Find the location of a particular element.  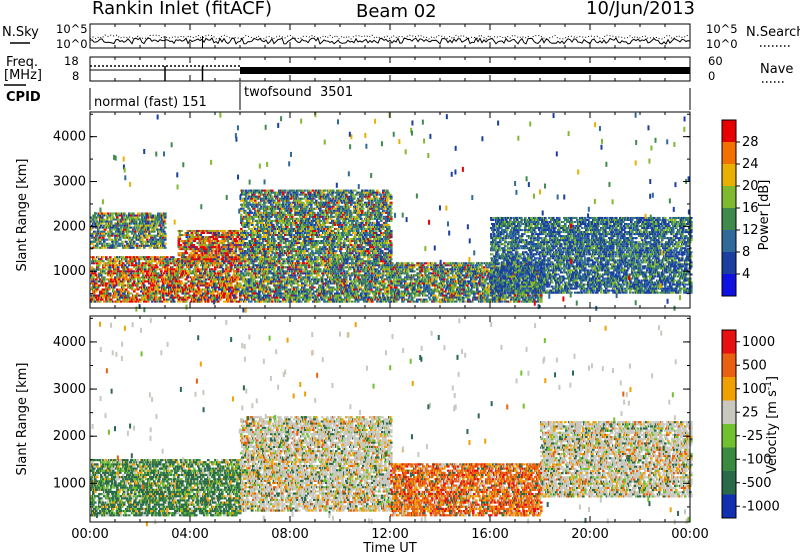

freq-band-mode2 is located at coordinates (465, 70).